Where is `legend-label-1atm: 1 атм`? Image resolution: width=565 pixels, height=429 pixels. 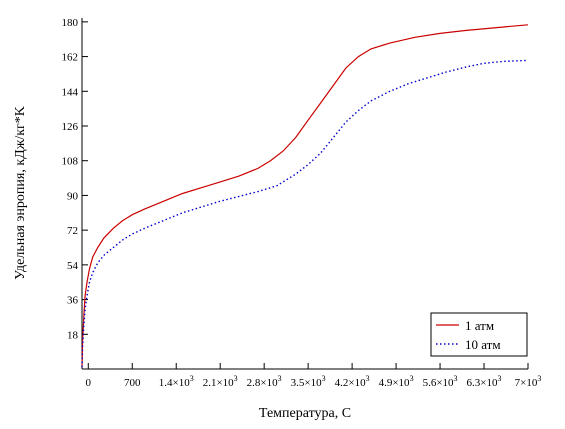 legend-label-1atm: 1 атм is located at coordinates (479, 325).